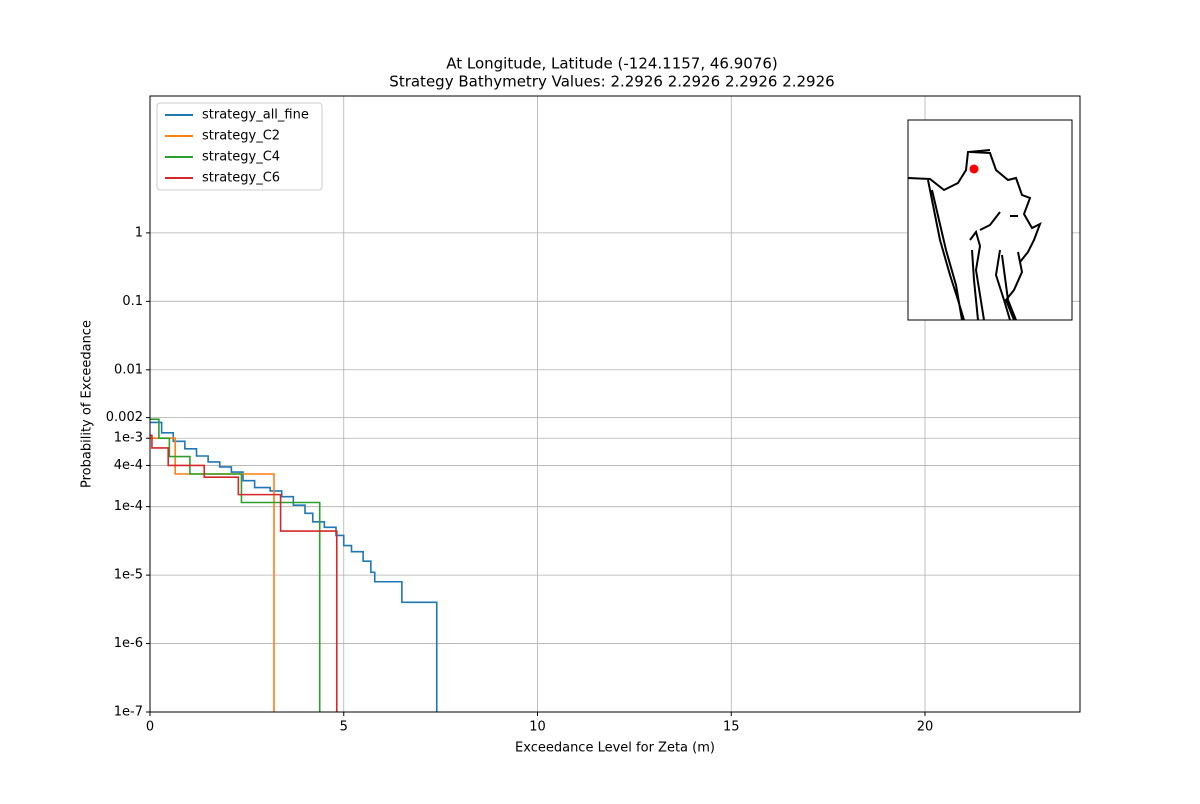 The height and width of the screenshot is (804, 1200). What do you see at coordinates (128, 643) in the screenshot?
I see `y-tick-label: 1e-6` at bounding box center [128, 643].